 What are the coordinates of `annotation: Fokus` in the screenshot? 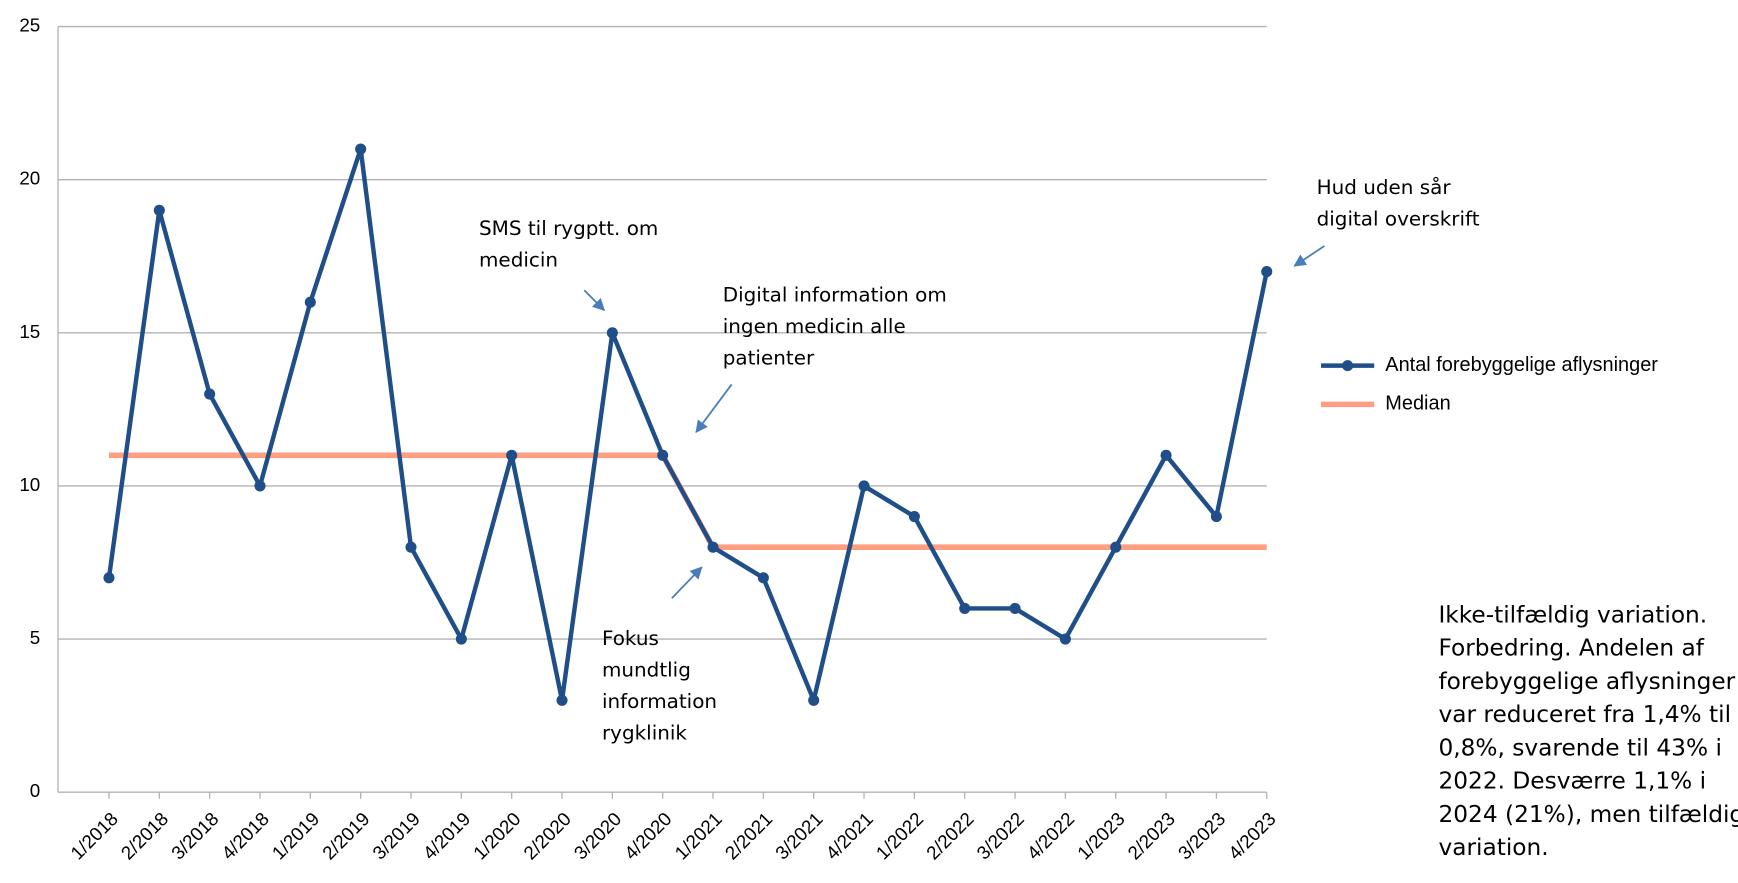 It's located at (630, 638).